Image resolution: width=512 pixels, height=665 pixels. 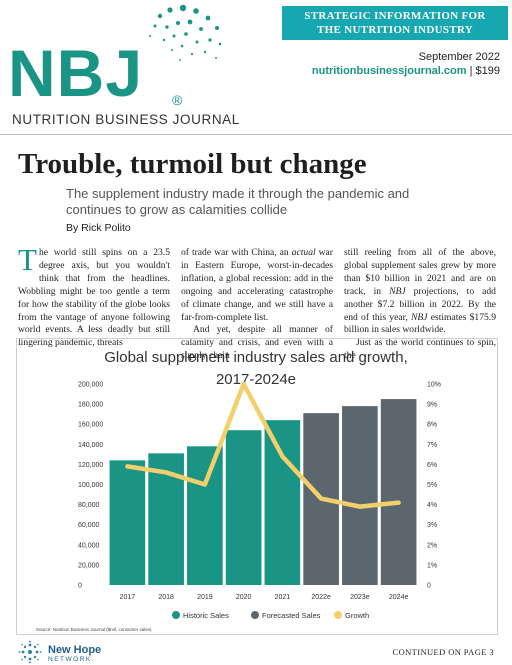 What do you see at coordinates (27, 259) in the screenshot?
I see `drop-cap: T` at bounding box center [27, 259].